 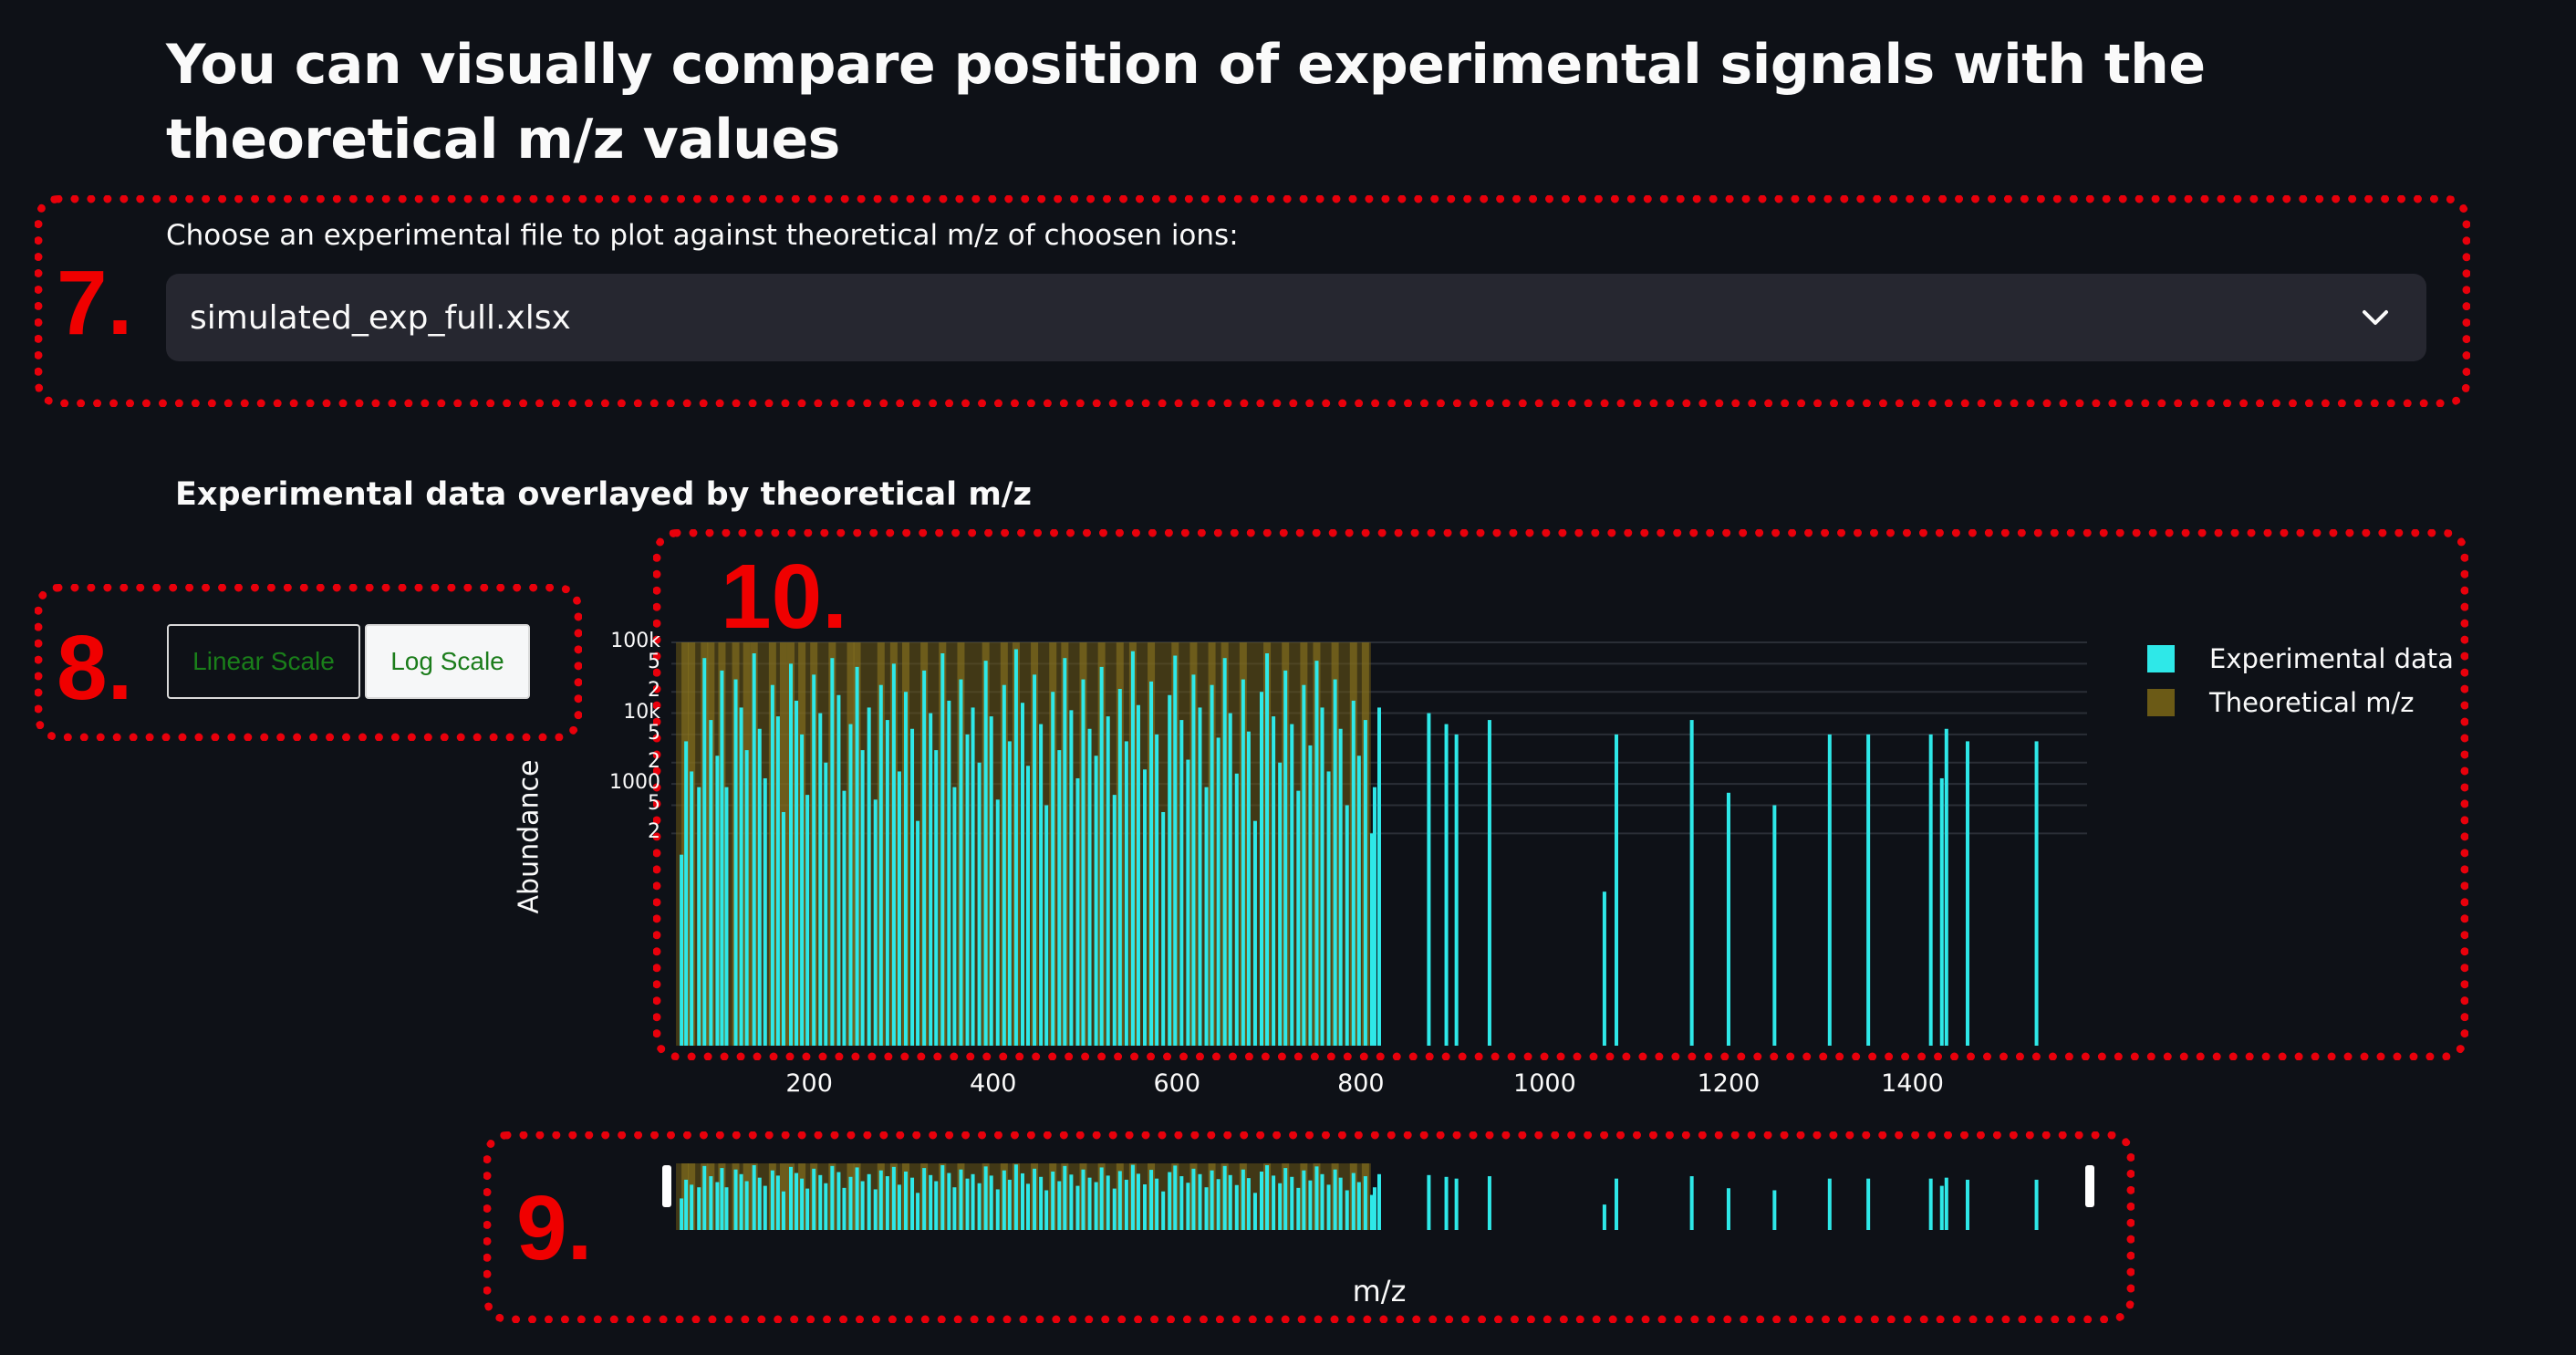 I want to click on legend-swatch-theoretical, so click(x=2161, y=702).